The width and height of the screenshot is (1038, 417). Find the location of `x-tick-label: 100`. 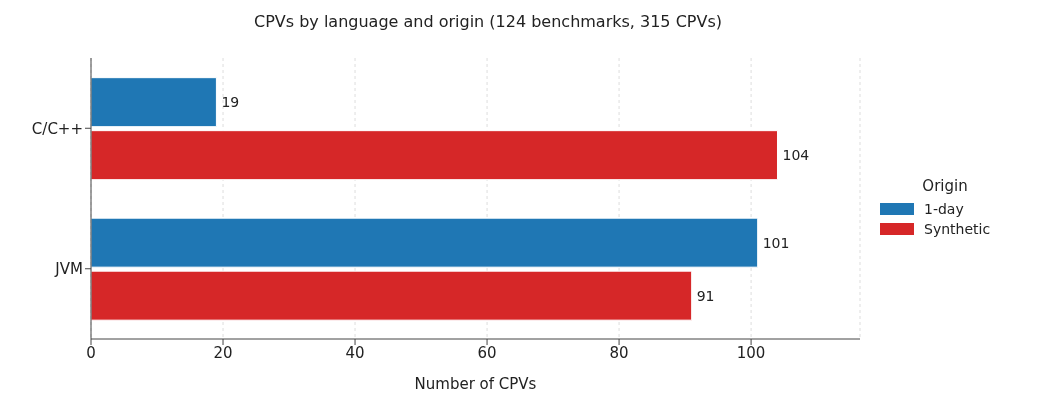

x-tick-label: 100 is located at coordinates (751, 352).